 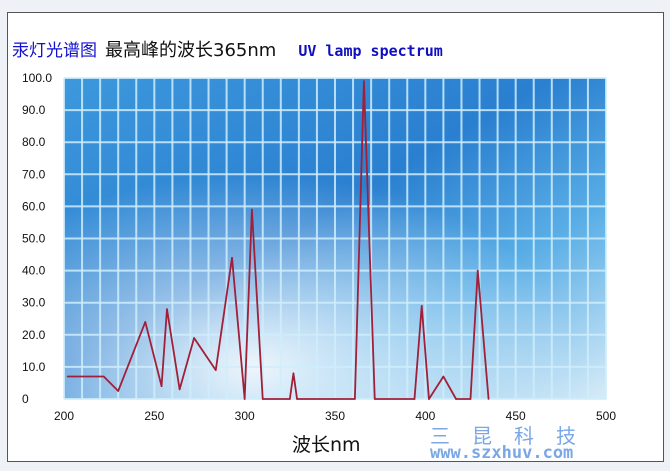 I want to click on y-tick-label: 70.0, so click(x=34, y=174).